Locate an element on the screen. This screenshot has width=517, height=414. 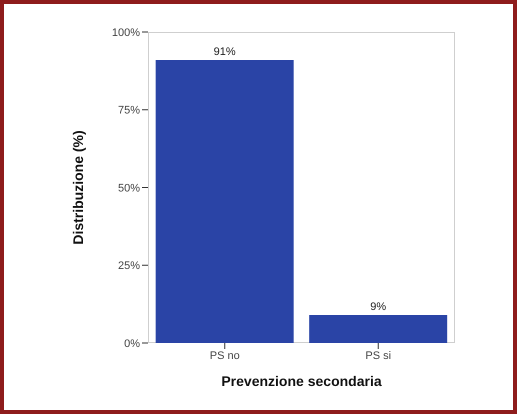
x-tick-label: PS si is located at coordinates (378, 356).